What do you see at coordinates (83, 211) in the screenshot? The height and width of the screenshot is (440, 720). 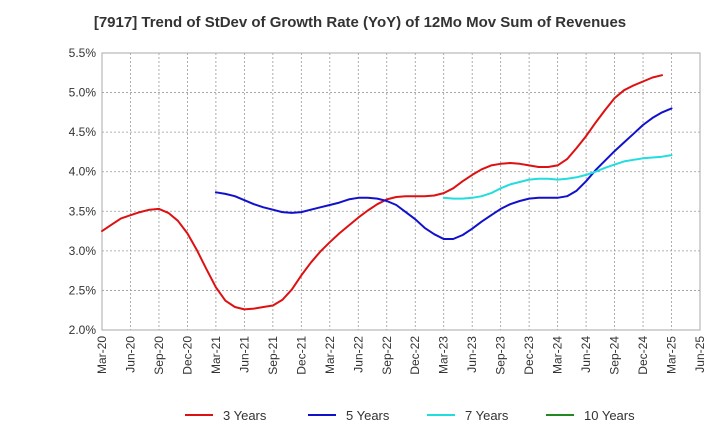 I see `y-tick-label: 3.5%` at bounding box center [83, 211].